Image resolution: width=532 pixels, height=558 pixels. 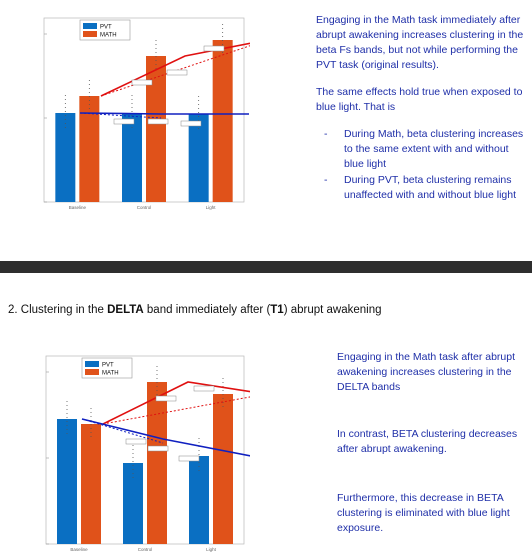 What do you see at coordinates (92, 364) in the screenshot?
I see `bottom-legend-swatch-pvt` at bounding box center [92, 364].